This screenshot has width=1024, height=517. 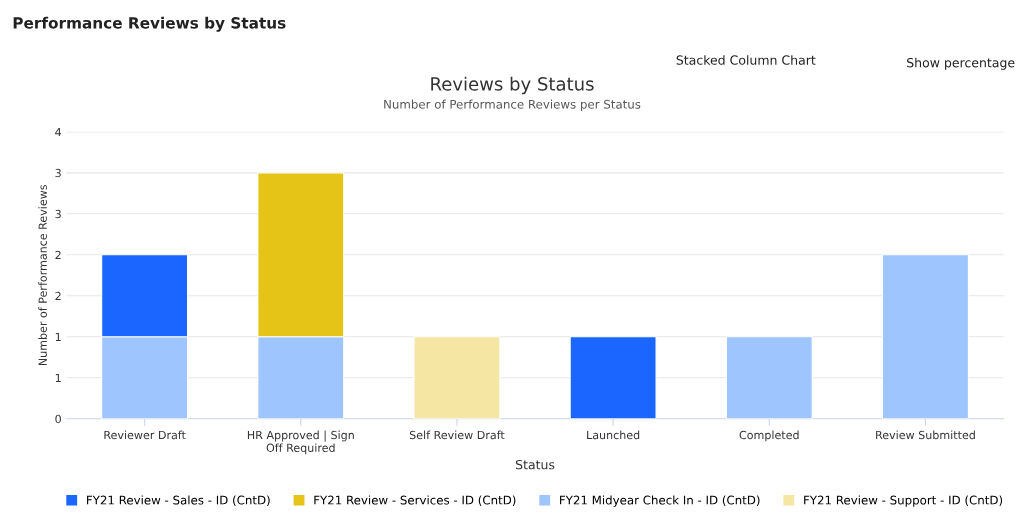 I want to click on legend-label: FY21 Midyear Check In - ID (CntD), so click(x=660, y=501).